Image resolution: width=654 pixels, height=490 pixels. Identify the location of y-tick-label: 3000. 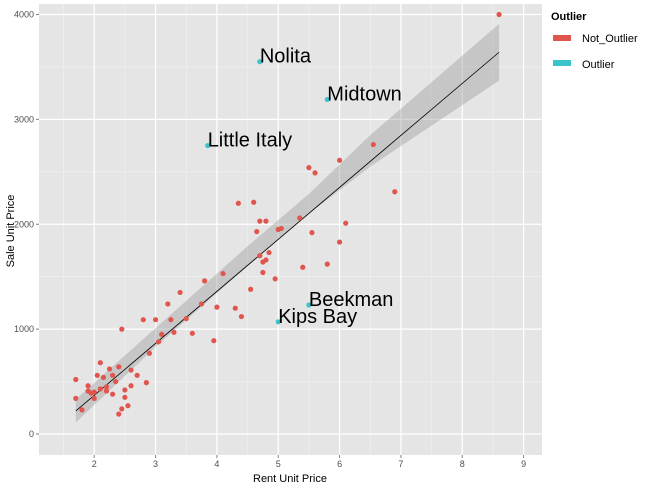
(24, 119).